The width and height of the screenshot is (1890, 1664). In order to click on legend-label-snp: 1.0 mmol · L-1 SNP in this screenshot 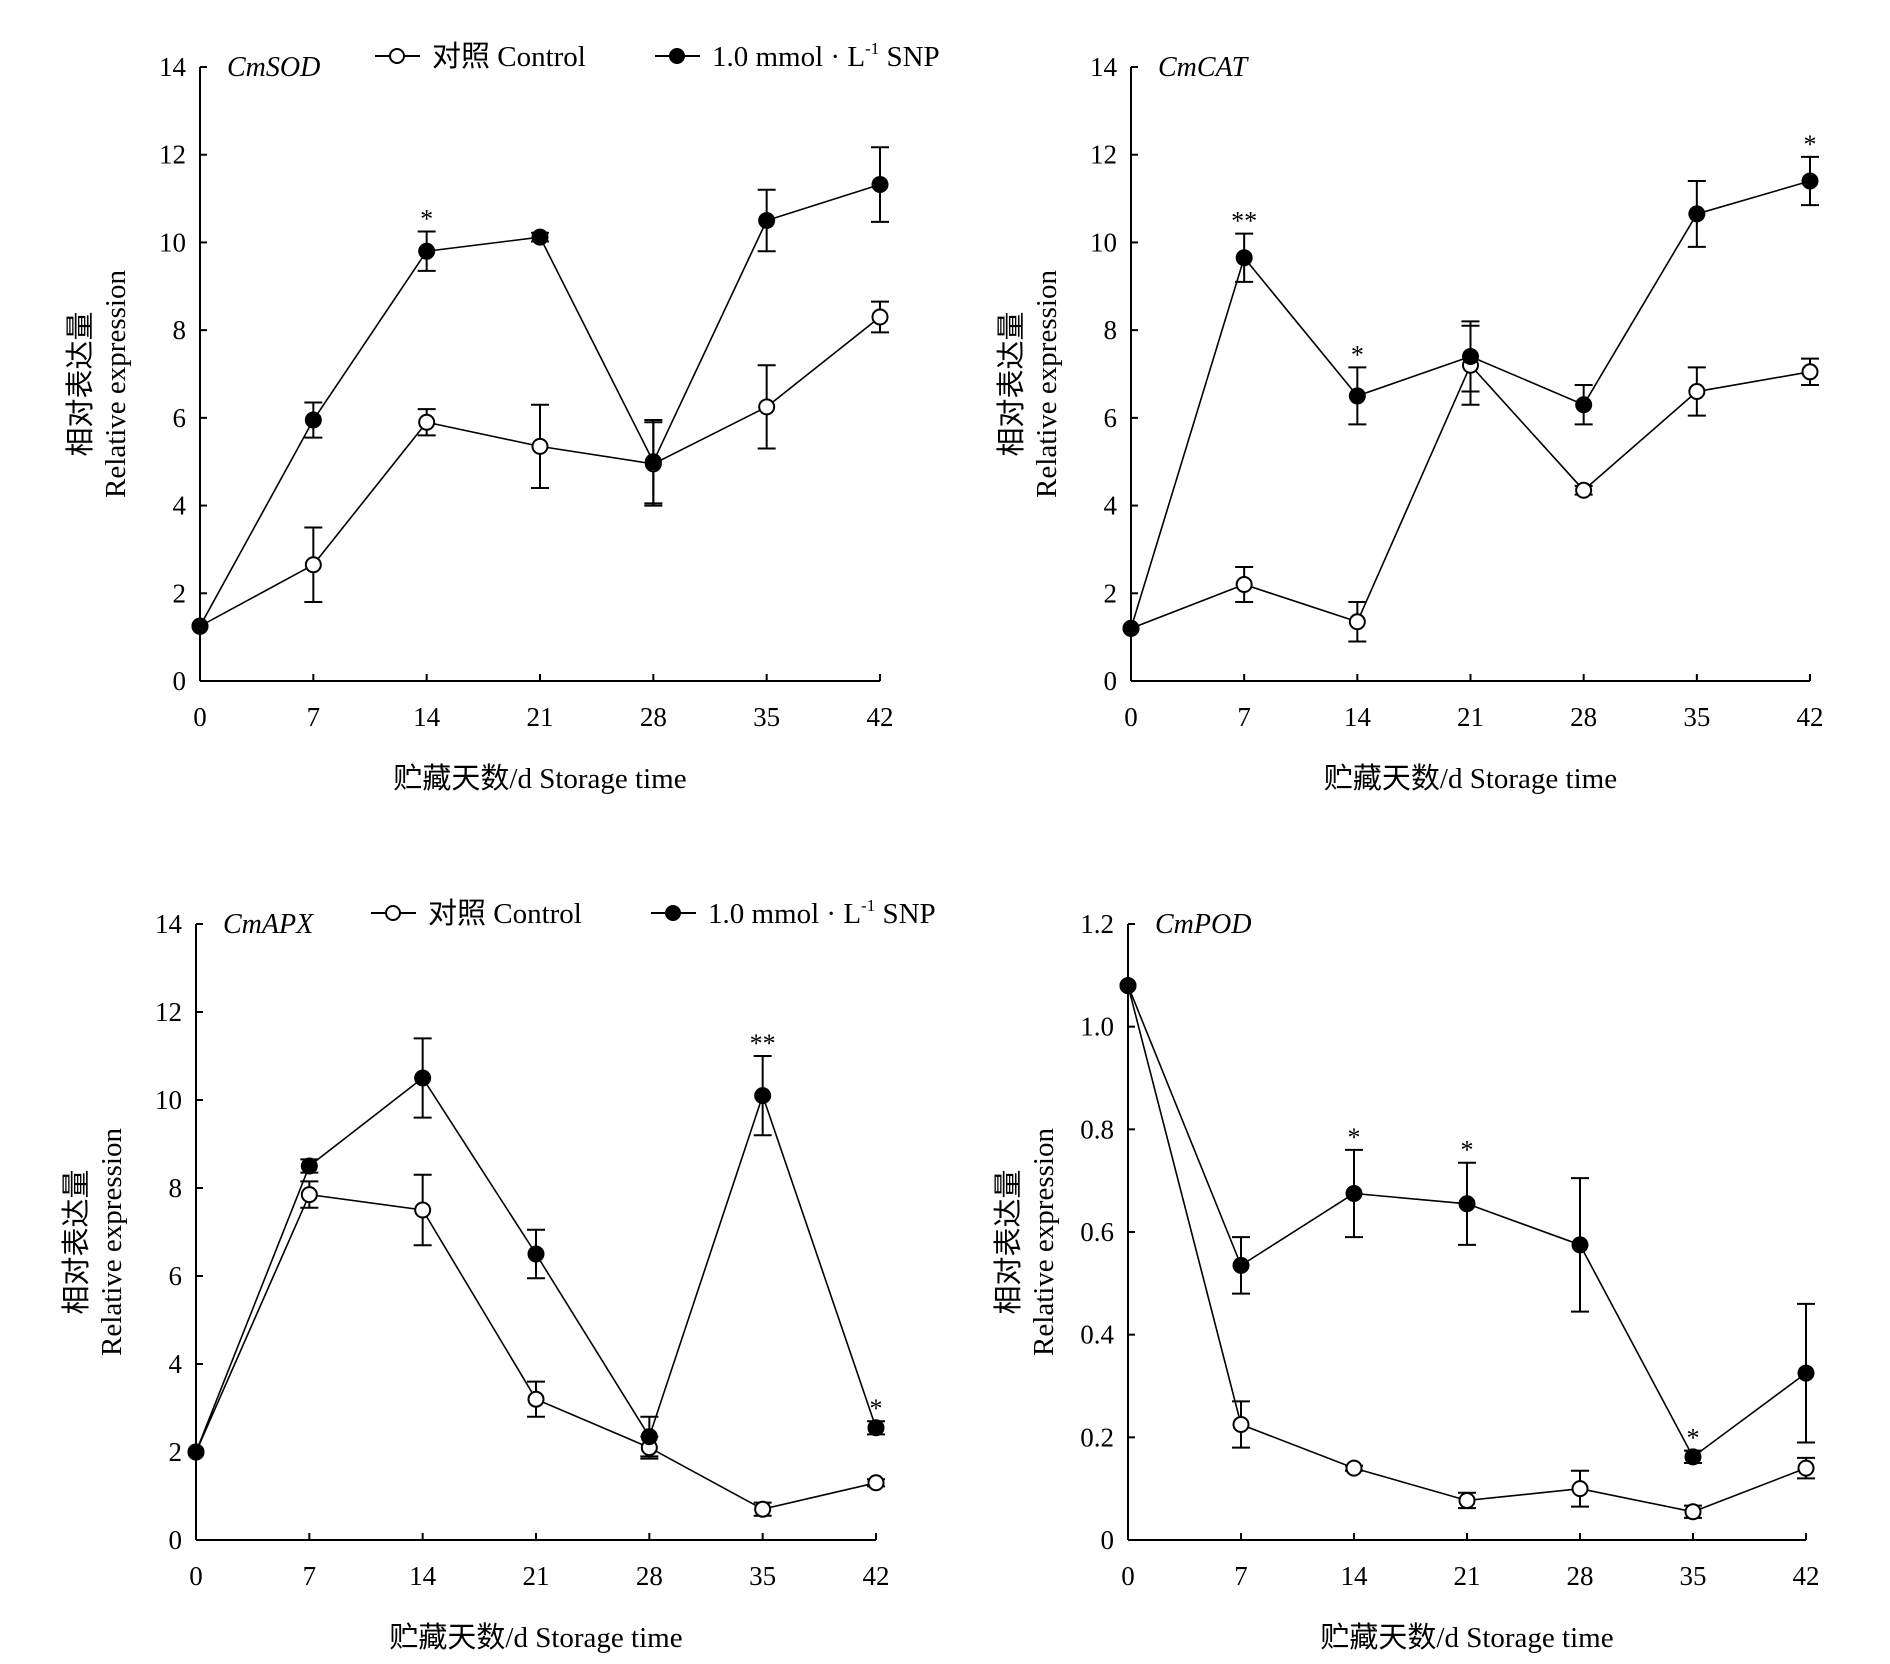, I will do `click(822, 913)`.